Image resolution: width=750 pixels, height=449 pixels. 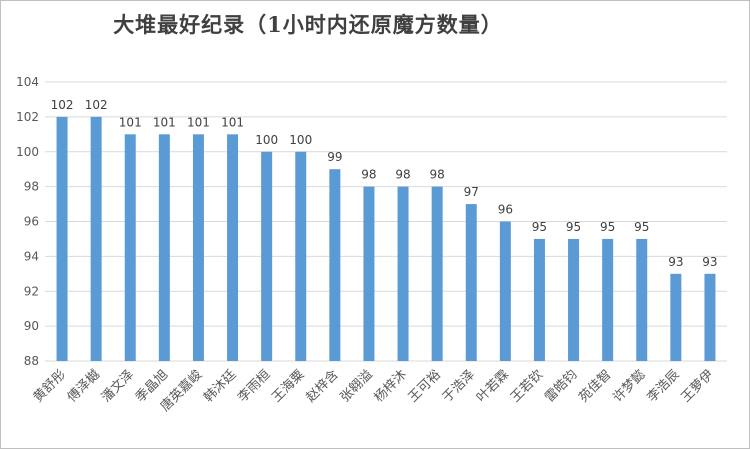 I want to click on category-label: 潘文泽, so click(x=118, y=386).